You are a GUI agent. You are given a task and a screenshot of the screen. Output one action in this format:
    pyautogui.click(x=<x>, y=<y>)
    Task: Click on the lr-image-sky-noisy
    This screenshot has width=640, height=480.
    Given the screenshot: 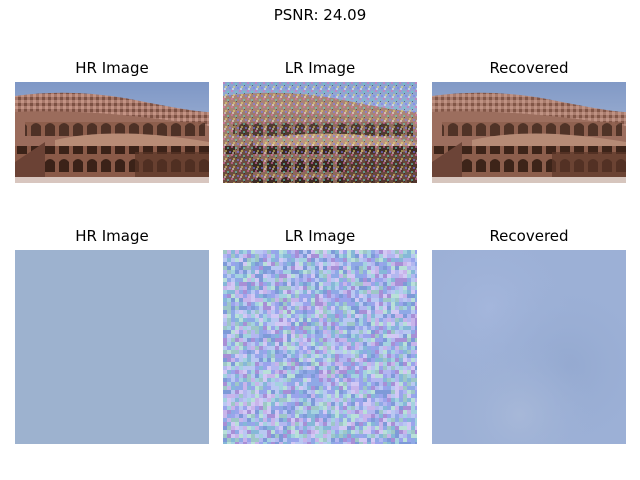 What is the action you would take?
    pyautogui.click(x=320, y=347)
    